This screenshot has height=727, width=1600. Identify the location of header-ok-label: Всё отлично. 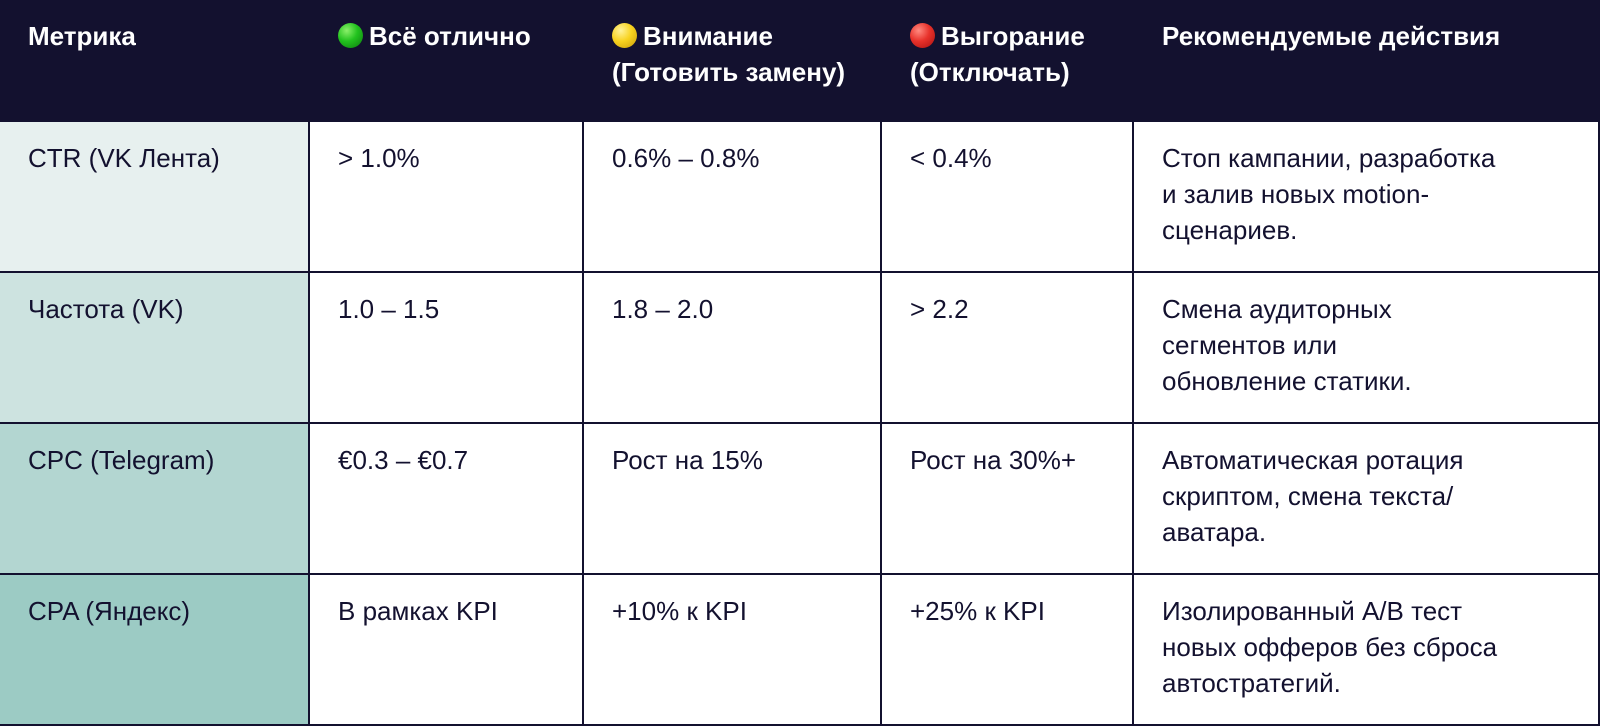
(450, 36).